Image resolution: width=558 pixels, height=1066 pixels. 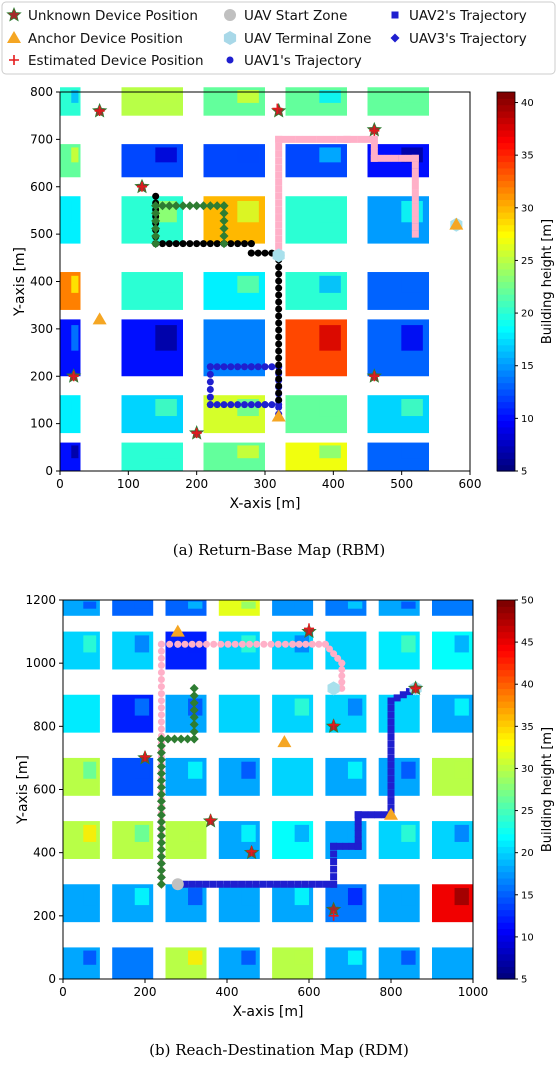 What do you see at coordinates (264, 504) in the screenshot?
I see `x-axis-label: X-axis [m]` at bounding box center [264, 504].